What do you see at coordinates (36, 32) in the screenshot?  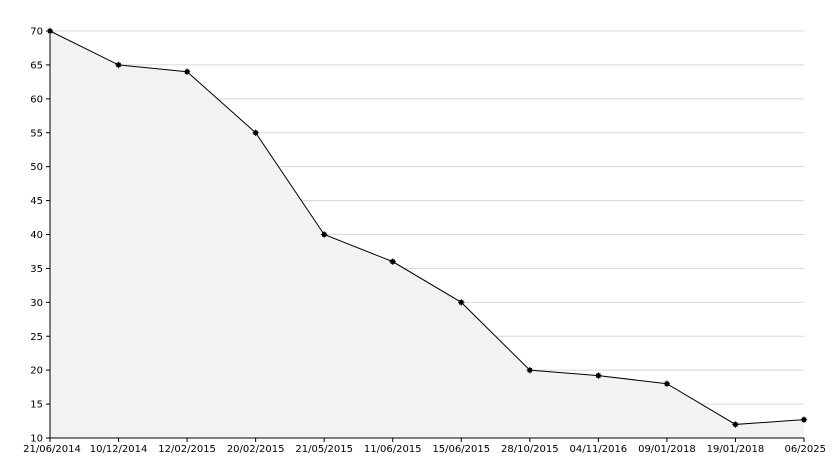 I see `y-tick-label: 70` at bounding box center [36, 32].